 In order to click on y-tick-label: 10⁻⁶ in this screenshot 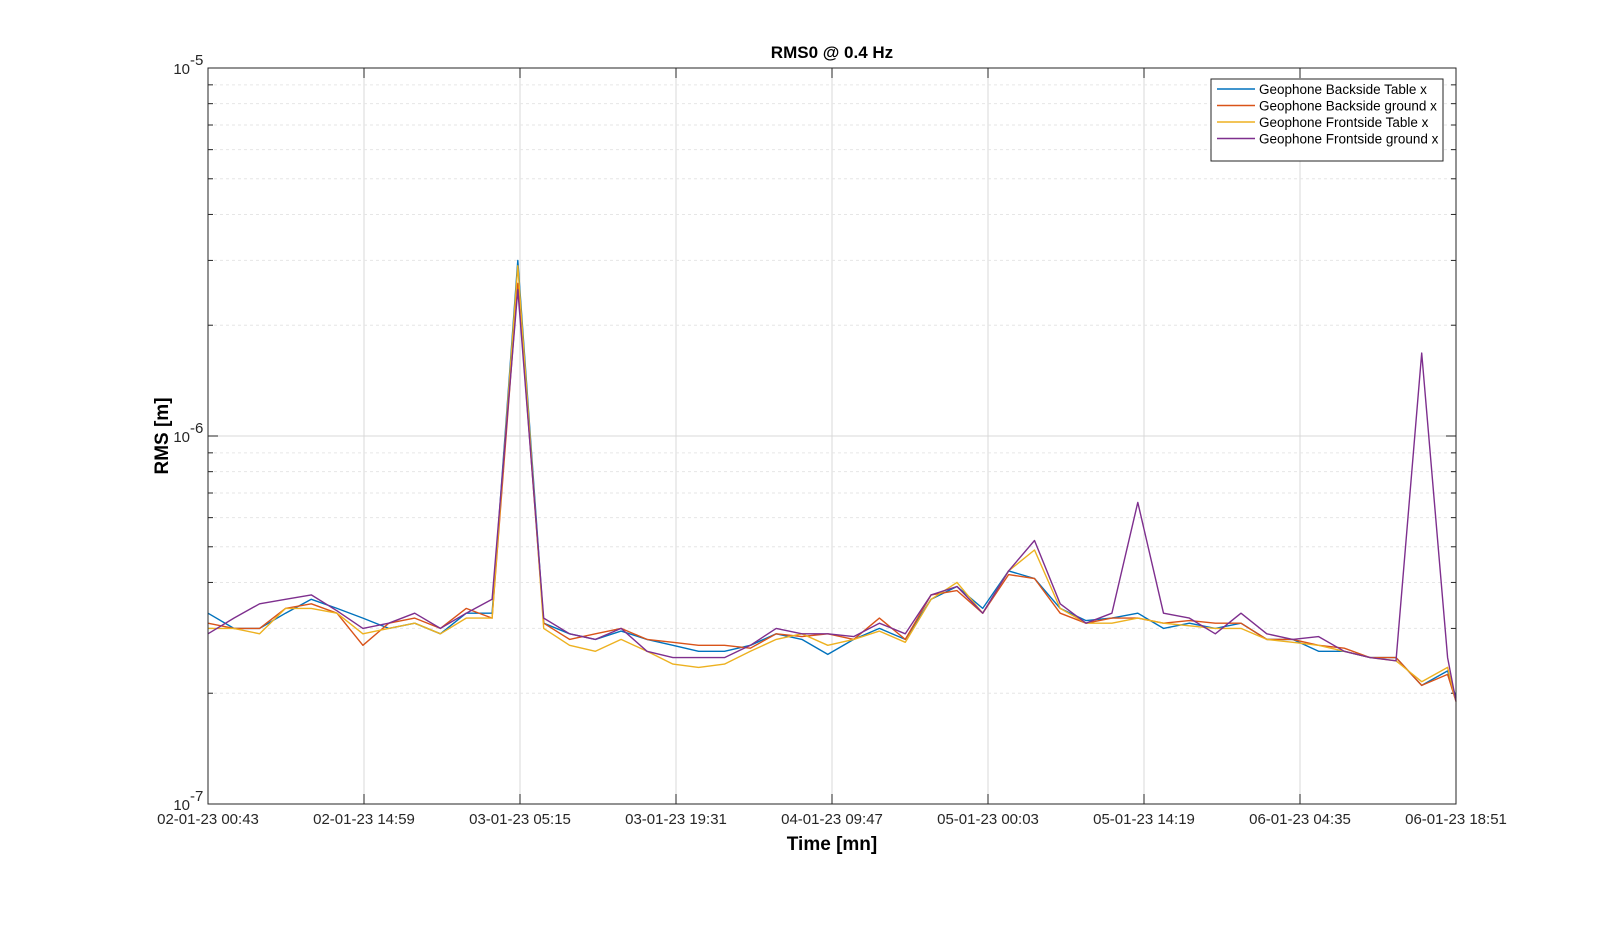, I will do `click(188, 433)`.